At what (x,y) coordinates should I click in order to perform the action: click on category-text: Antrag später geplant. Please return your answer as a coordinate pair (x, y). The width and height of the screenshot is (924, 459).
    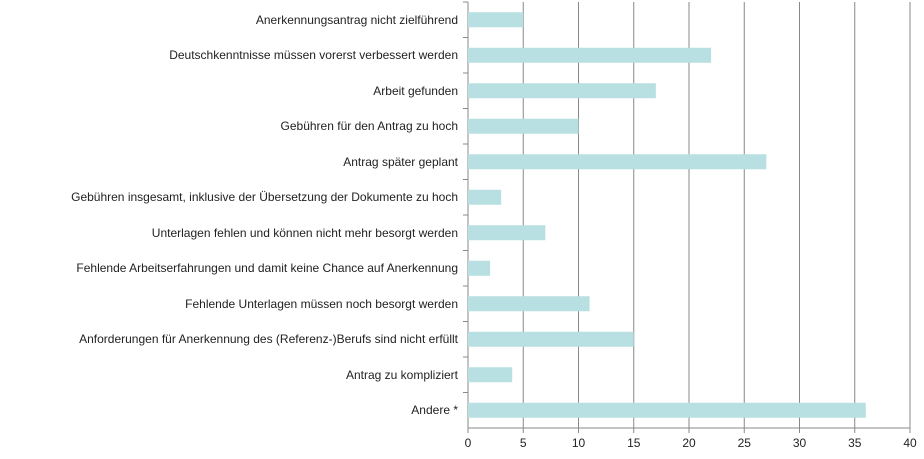
    Looking at the image, I should click on (400, 161).